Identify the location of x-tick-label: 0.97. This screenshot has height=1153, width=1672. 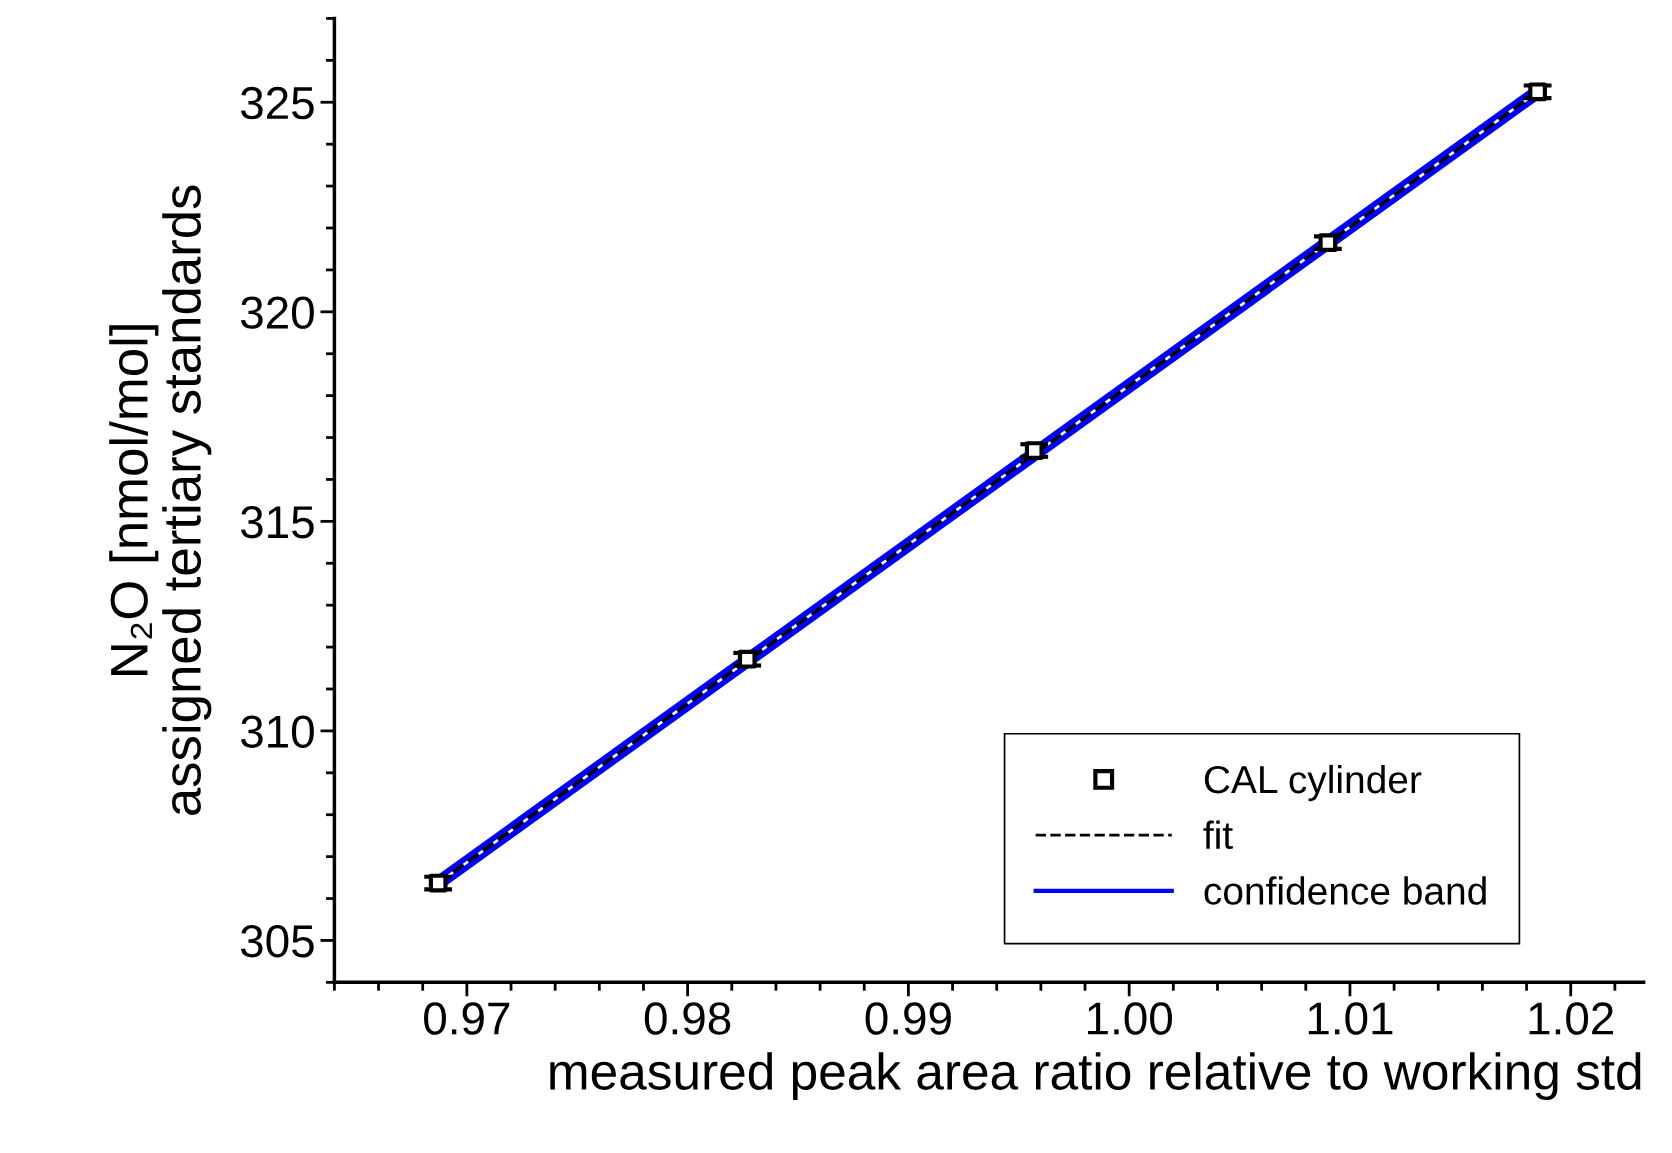
(467, 1018).